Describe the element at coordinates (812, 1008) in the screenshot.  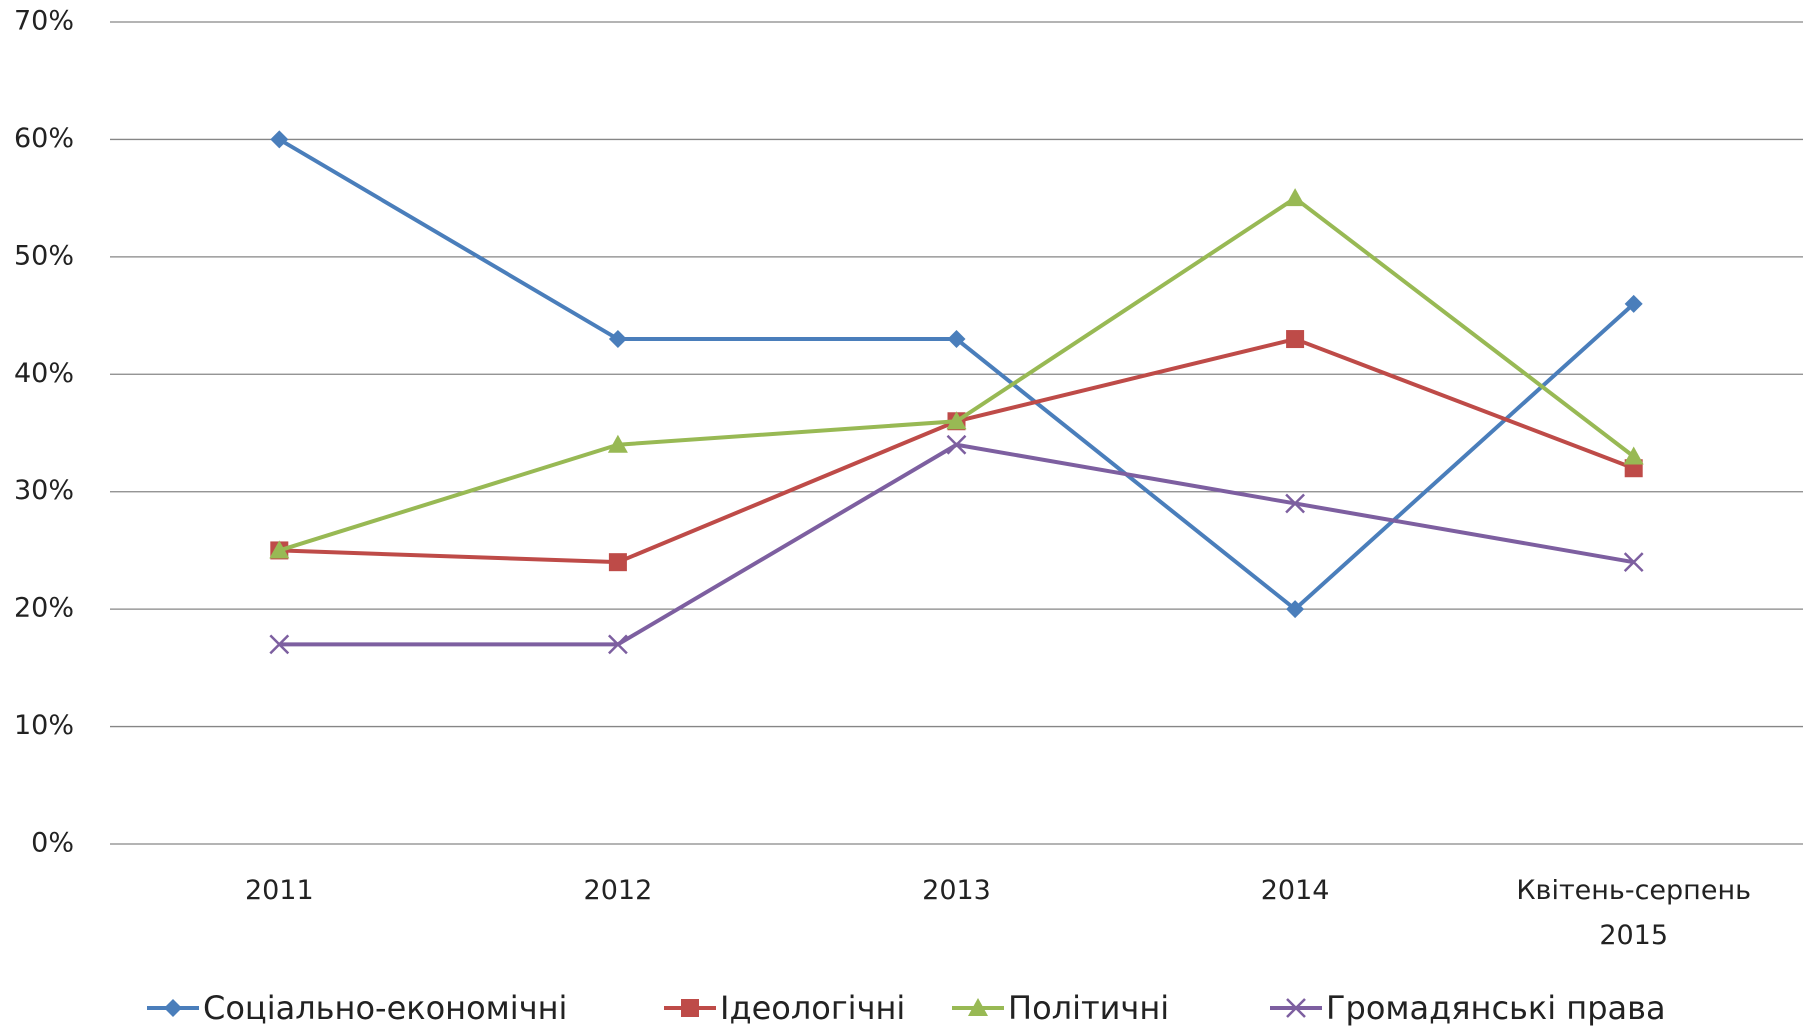
I see `legend-label: Ідеологічні` at that location.